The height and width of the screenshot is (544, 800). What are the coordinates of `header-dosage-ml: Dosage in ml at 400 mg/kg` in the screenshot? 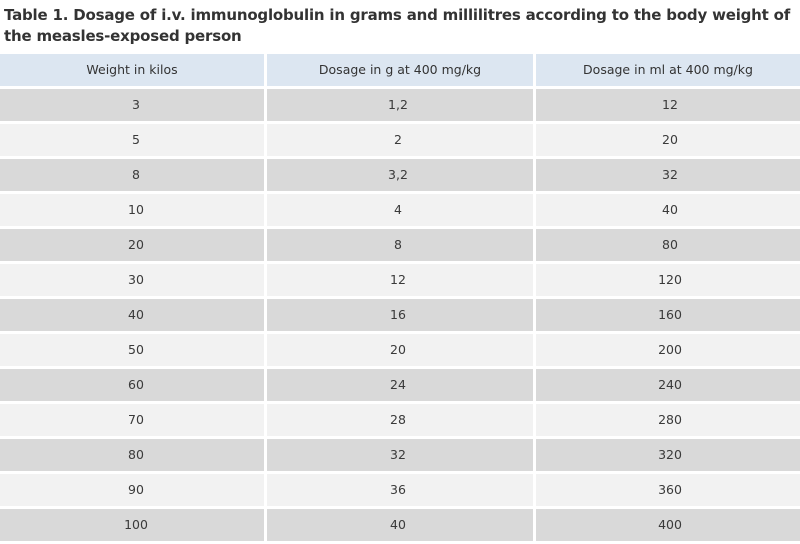 It's located at (668, 70).